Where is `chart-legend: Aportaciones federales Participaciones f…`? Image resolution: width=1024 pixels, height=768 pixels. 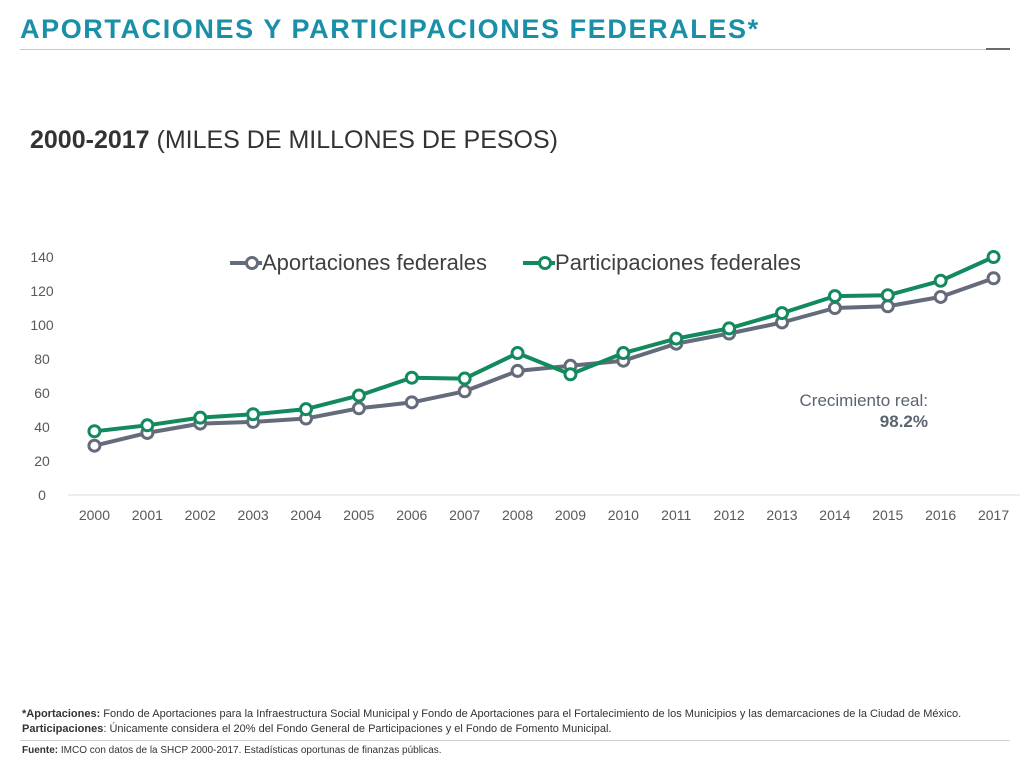 chart-legend: Aportaciones federales Participaciones f… is located at coordinates (533, 263).